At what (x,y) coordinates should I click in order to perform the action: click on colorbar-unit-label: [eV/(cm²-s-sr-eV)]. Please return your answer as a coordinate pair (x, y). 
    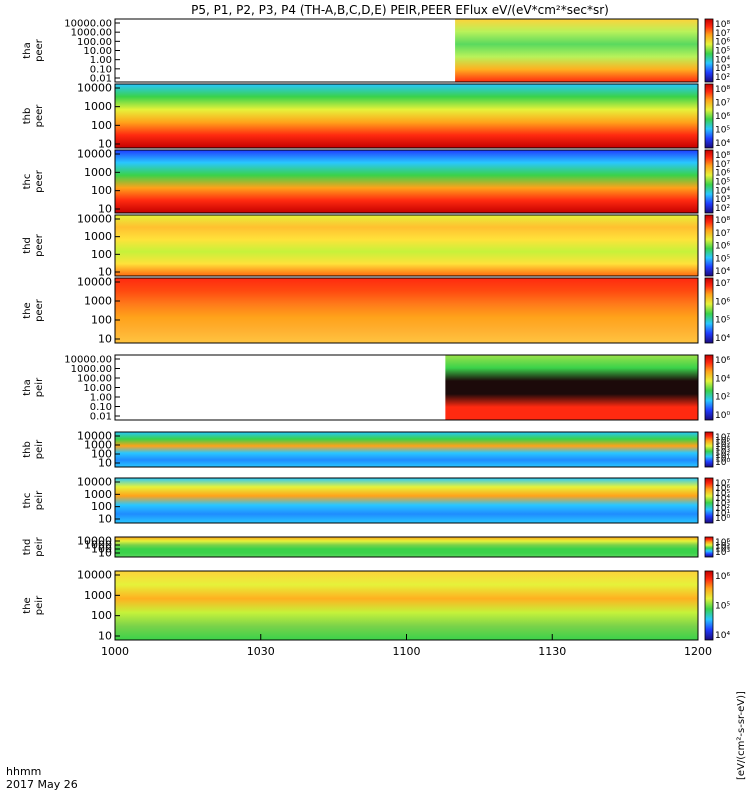
    Looking at the image, I should click on (741, 735).